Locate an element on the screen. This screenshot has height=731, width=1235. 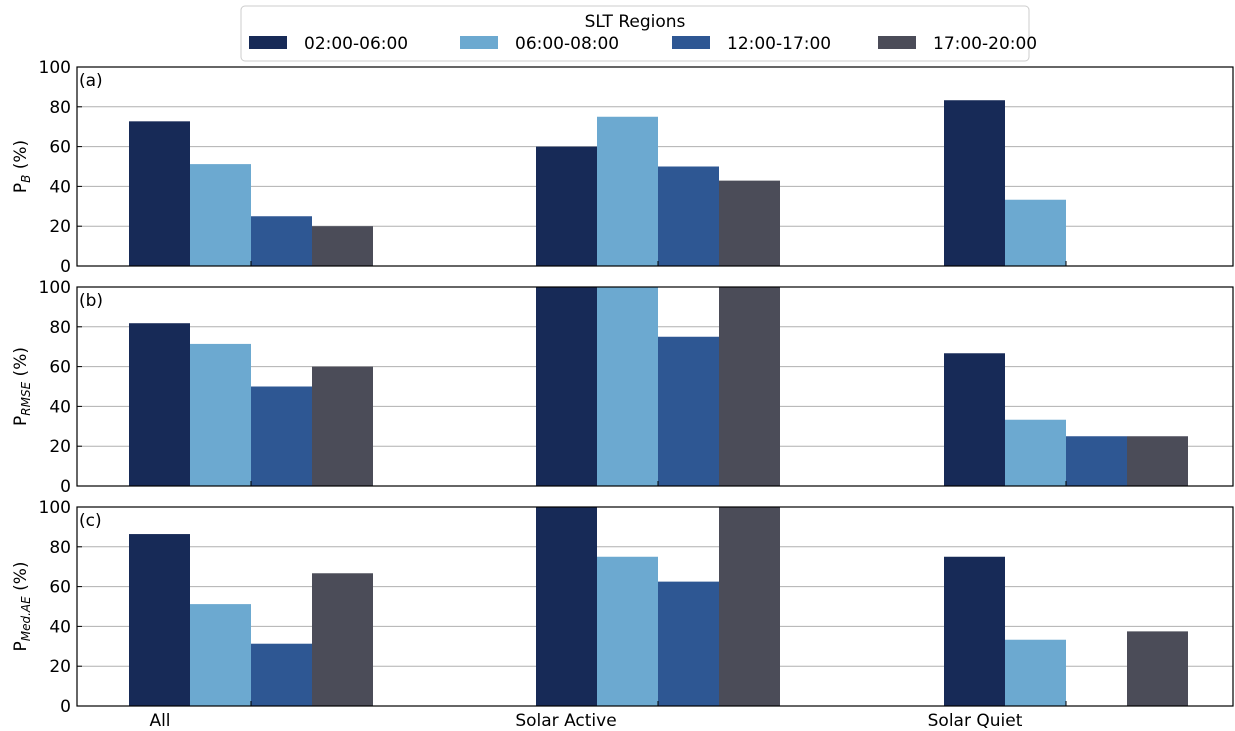
legend-entry-label-2: 06:00-08:00 is located at coordinates (567, 44).